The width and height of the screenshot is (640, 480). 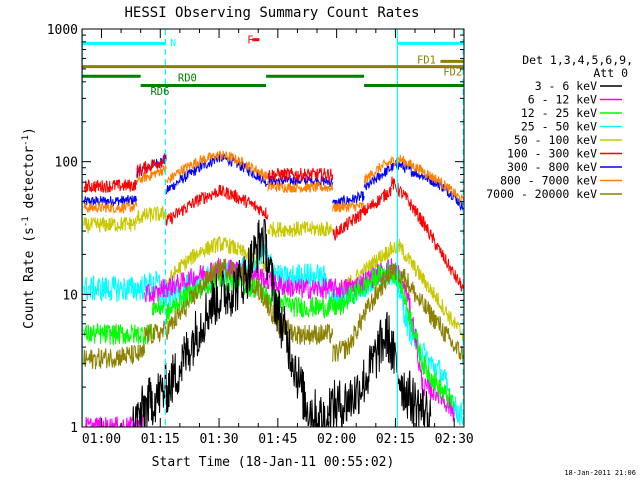 I want to click on legend-label: 7000 - 20000 keV, so click(x=541, y=194).